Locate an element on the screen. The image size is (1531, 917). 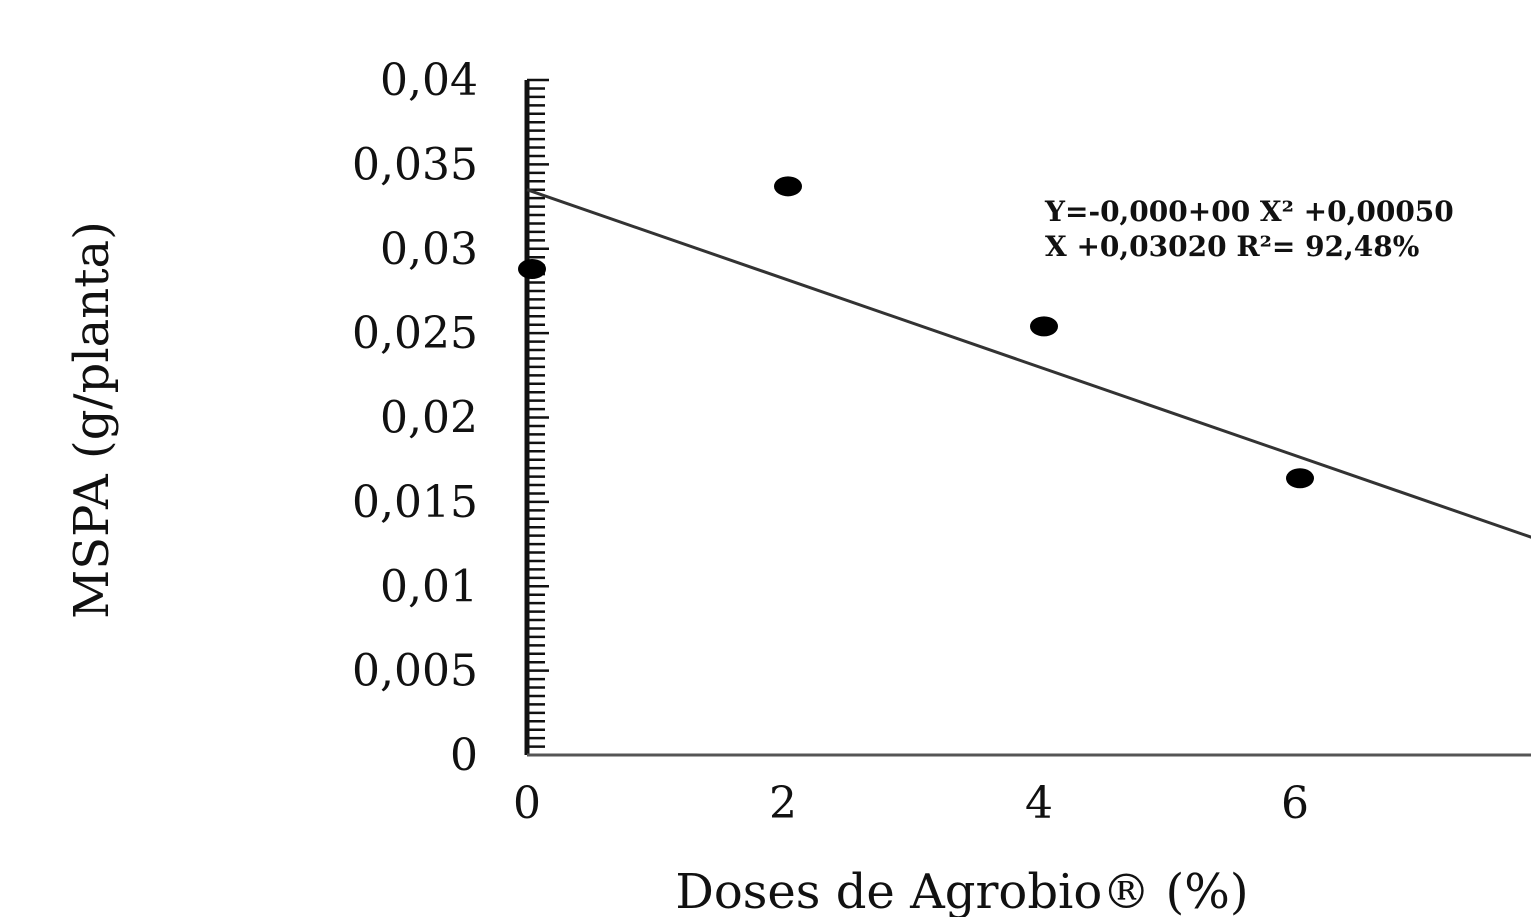
y-tick-label: 0,03 is located at coordinates (429, 249).